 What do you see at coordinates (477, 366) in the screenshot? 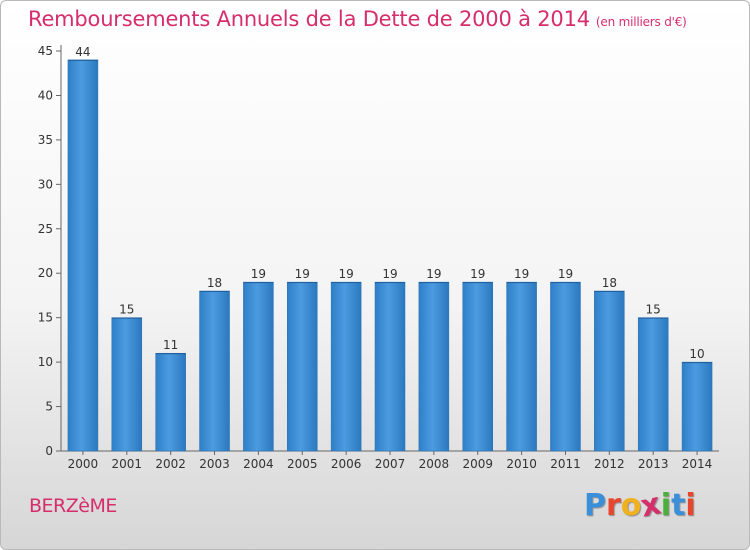
I see `bar-2009` at bounding box center [477, 366].